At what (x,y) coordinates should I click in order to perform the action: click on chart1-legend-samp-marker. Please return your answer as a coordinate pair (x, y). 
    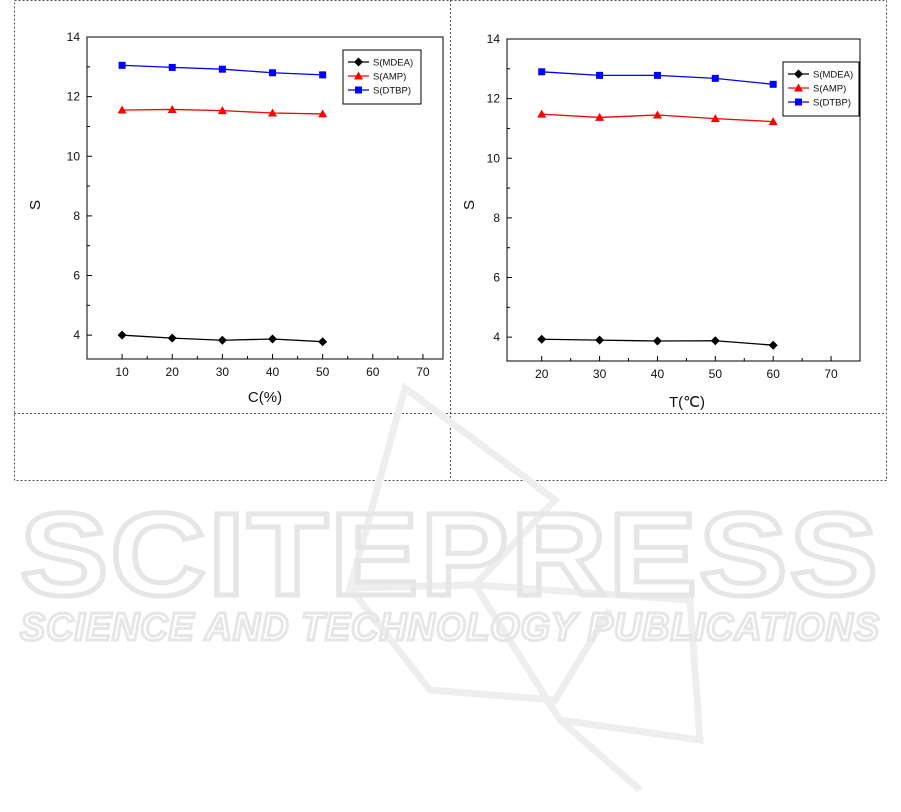
    Looking at the image, I should click on (358, 75).